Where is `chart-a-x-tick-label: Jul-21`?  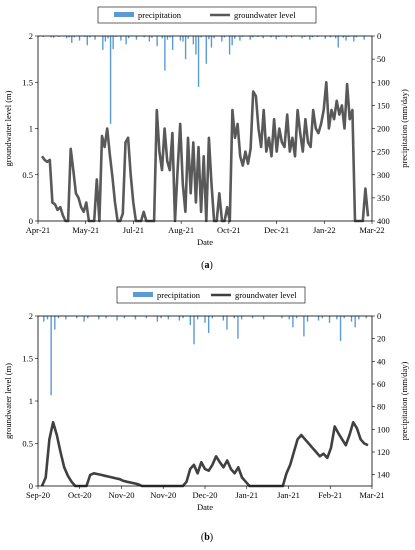
chart-a-x-tick-label: Jul-21 is located at coordinates (133, 230).